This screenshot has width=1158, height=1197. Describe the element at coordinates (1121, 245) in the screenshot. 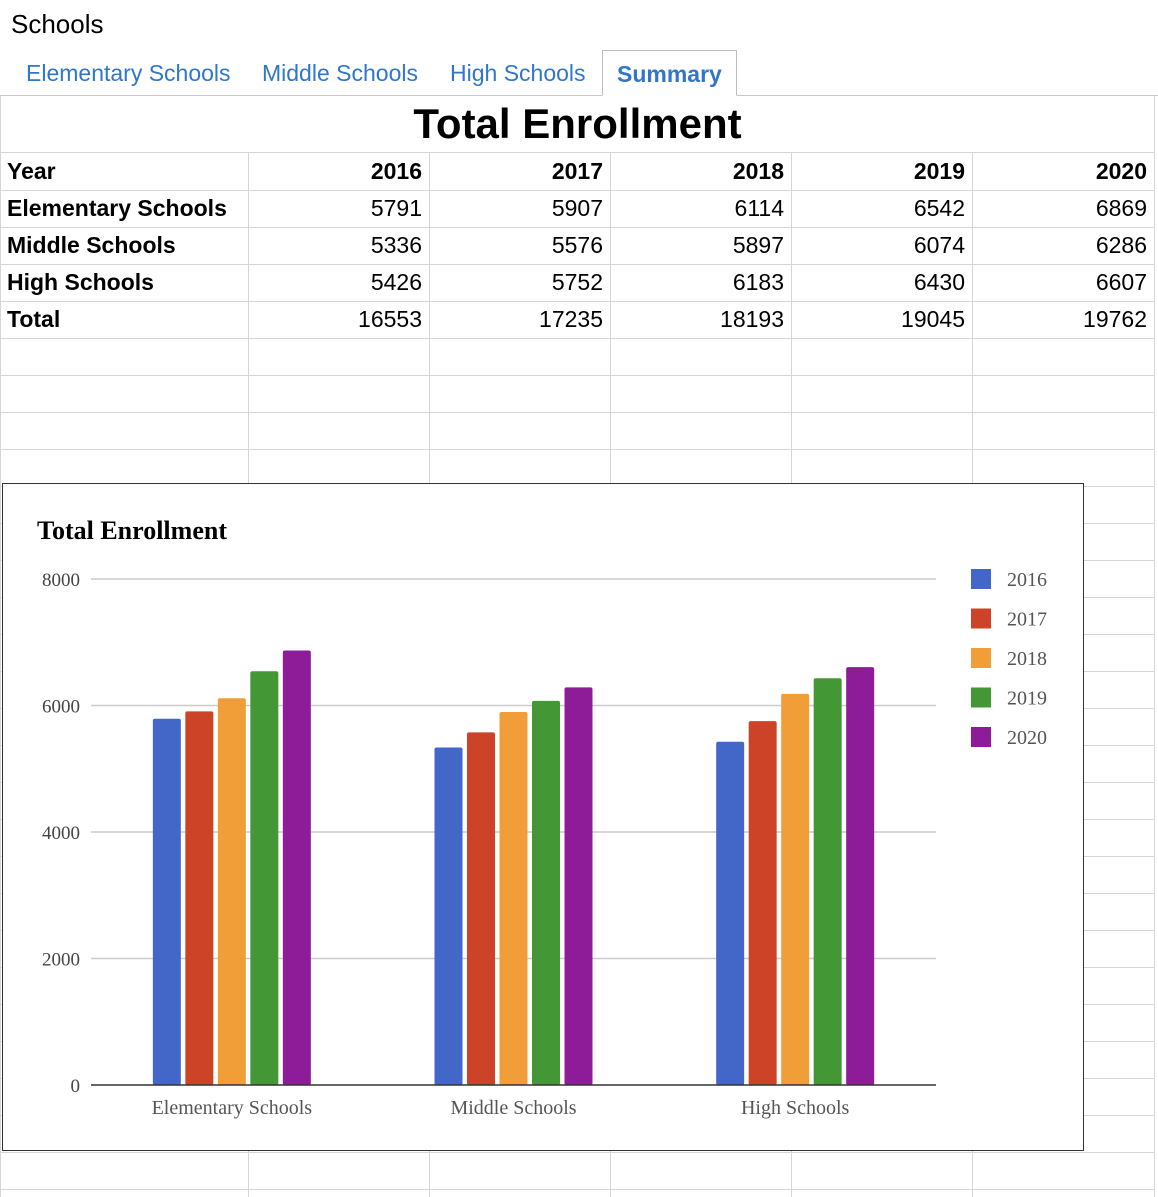

I see `table-cell: 6286` at that location.